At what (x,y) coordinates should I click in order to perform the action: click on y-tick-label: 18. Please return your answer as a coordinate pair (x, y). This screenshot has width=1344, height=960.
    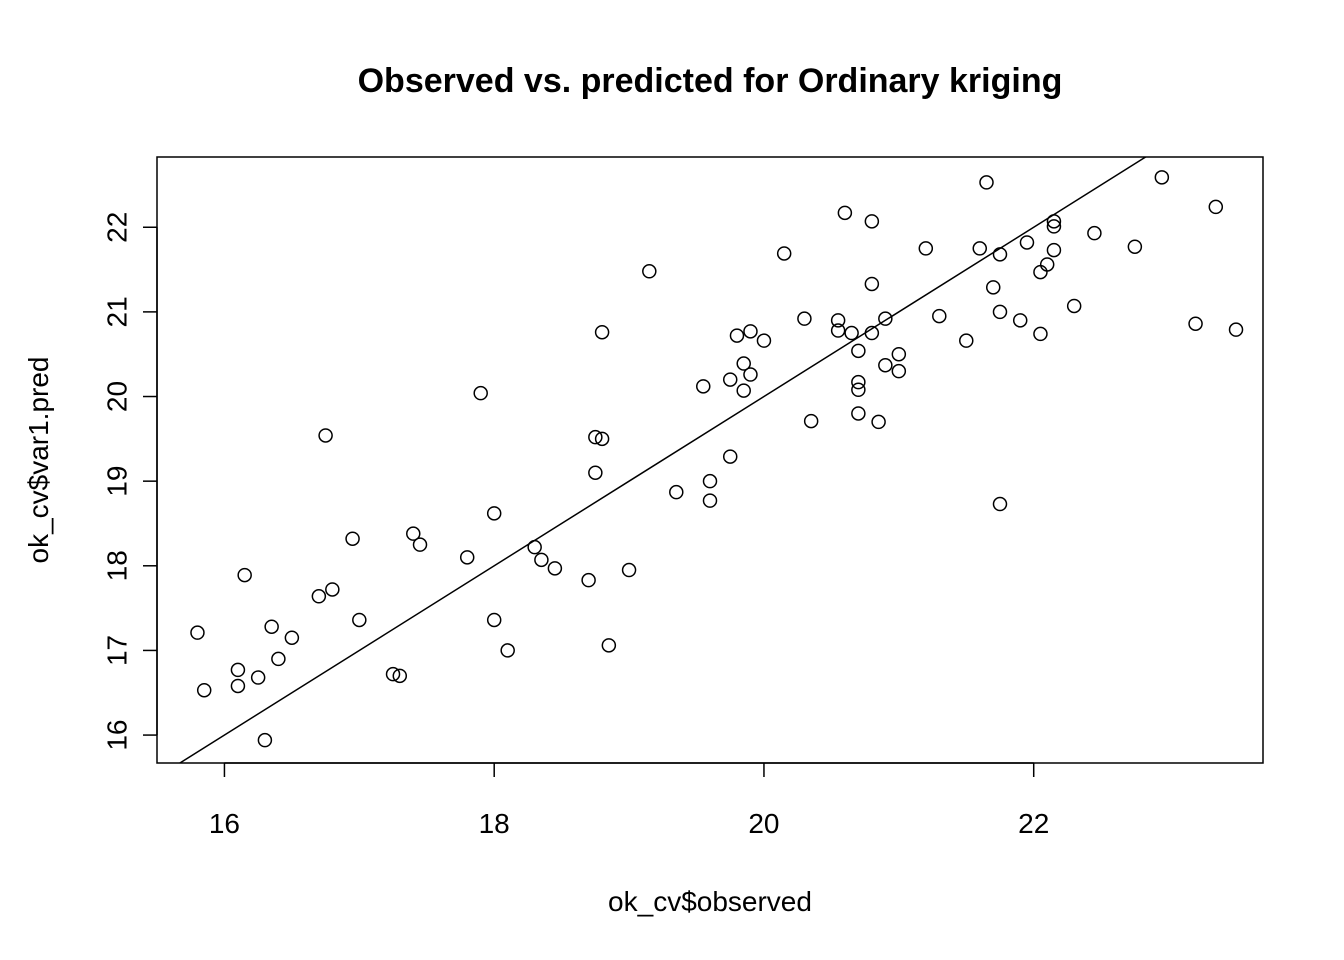
    Looking at the image, I should click on (117, 565).